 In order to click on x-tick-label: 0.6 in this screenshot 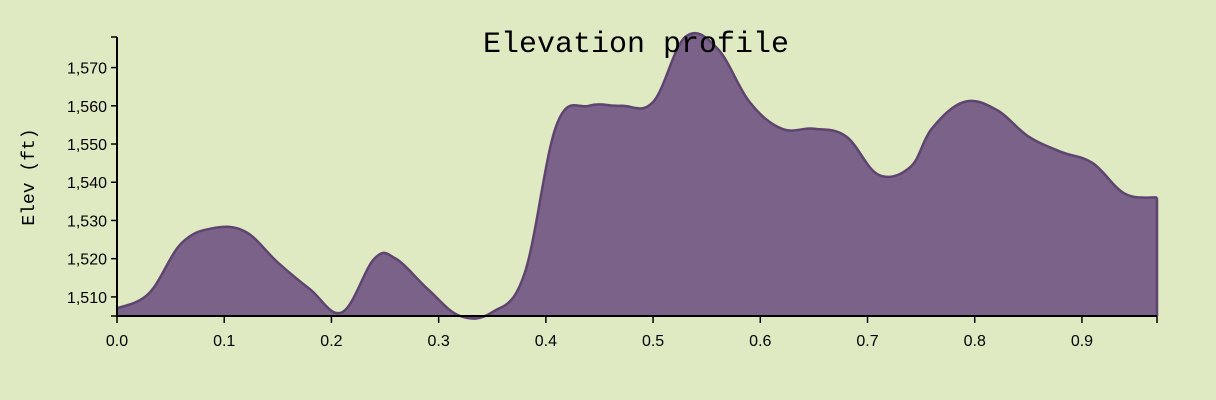, I will do `click(760, 341)`.